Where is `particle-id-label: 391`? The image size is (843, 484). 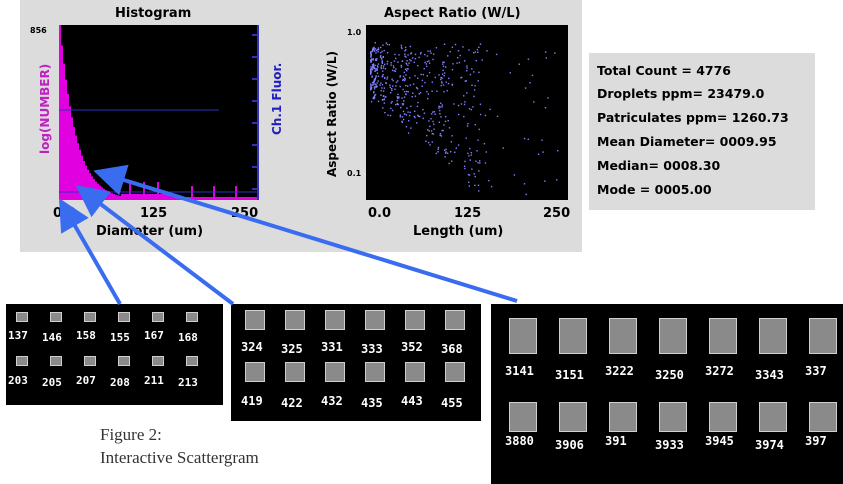
particle-id-label: 391 is located at coordinates (616, 441).